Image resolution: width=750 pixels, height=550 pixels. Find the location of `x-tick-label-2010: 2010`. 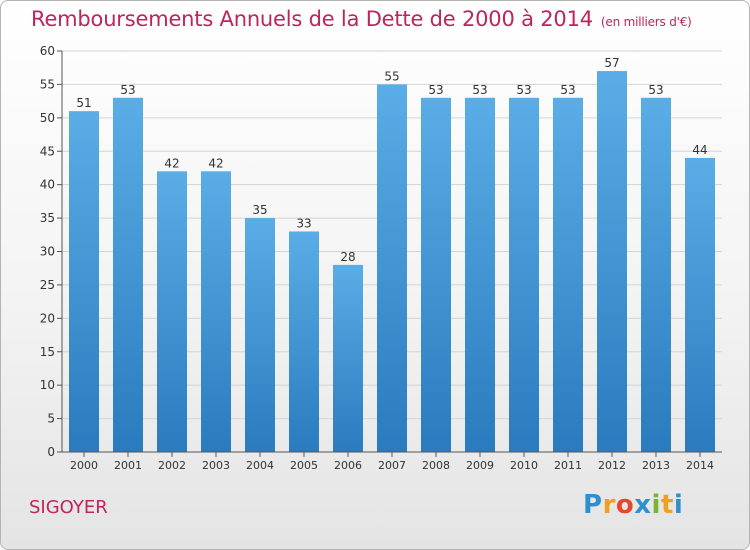

x-tick-label-2010: 2010 is located at coordinates (524, 465).